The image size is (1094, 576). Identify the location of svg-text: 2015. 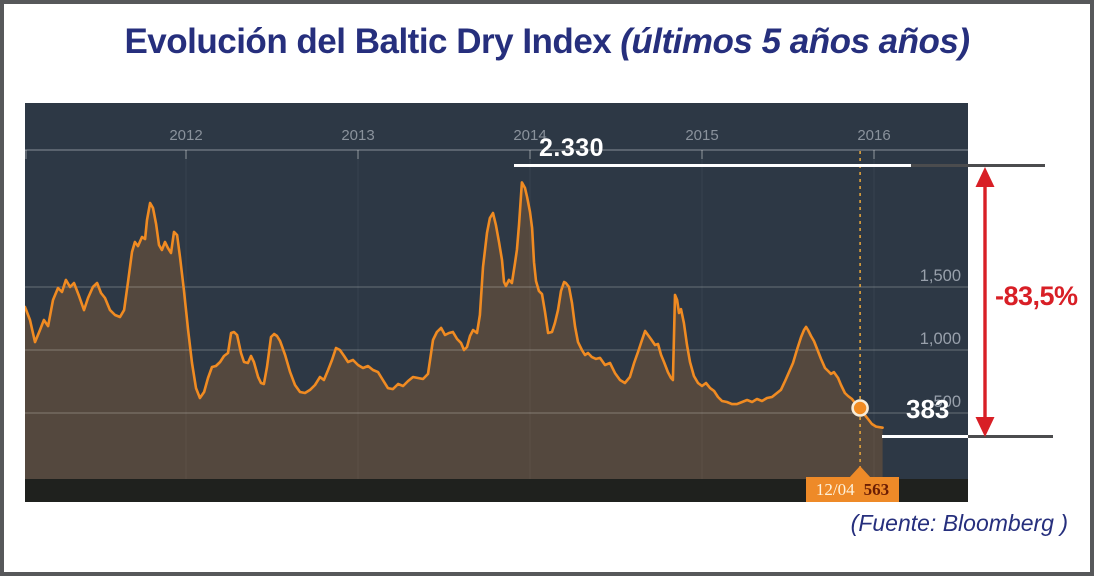
(701, 135).